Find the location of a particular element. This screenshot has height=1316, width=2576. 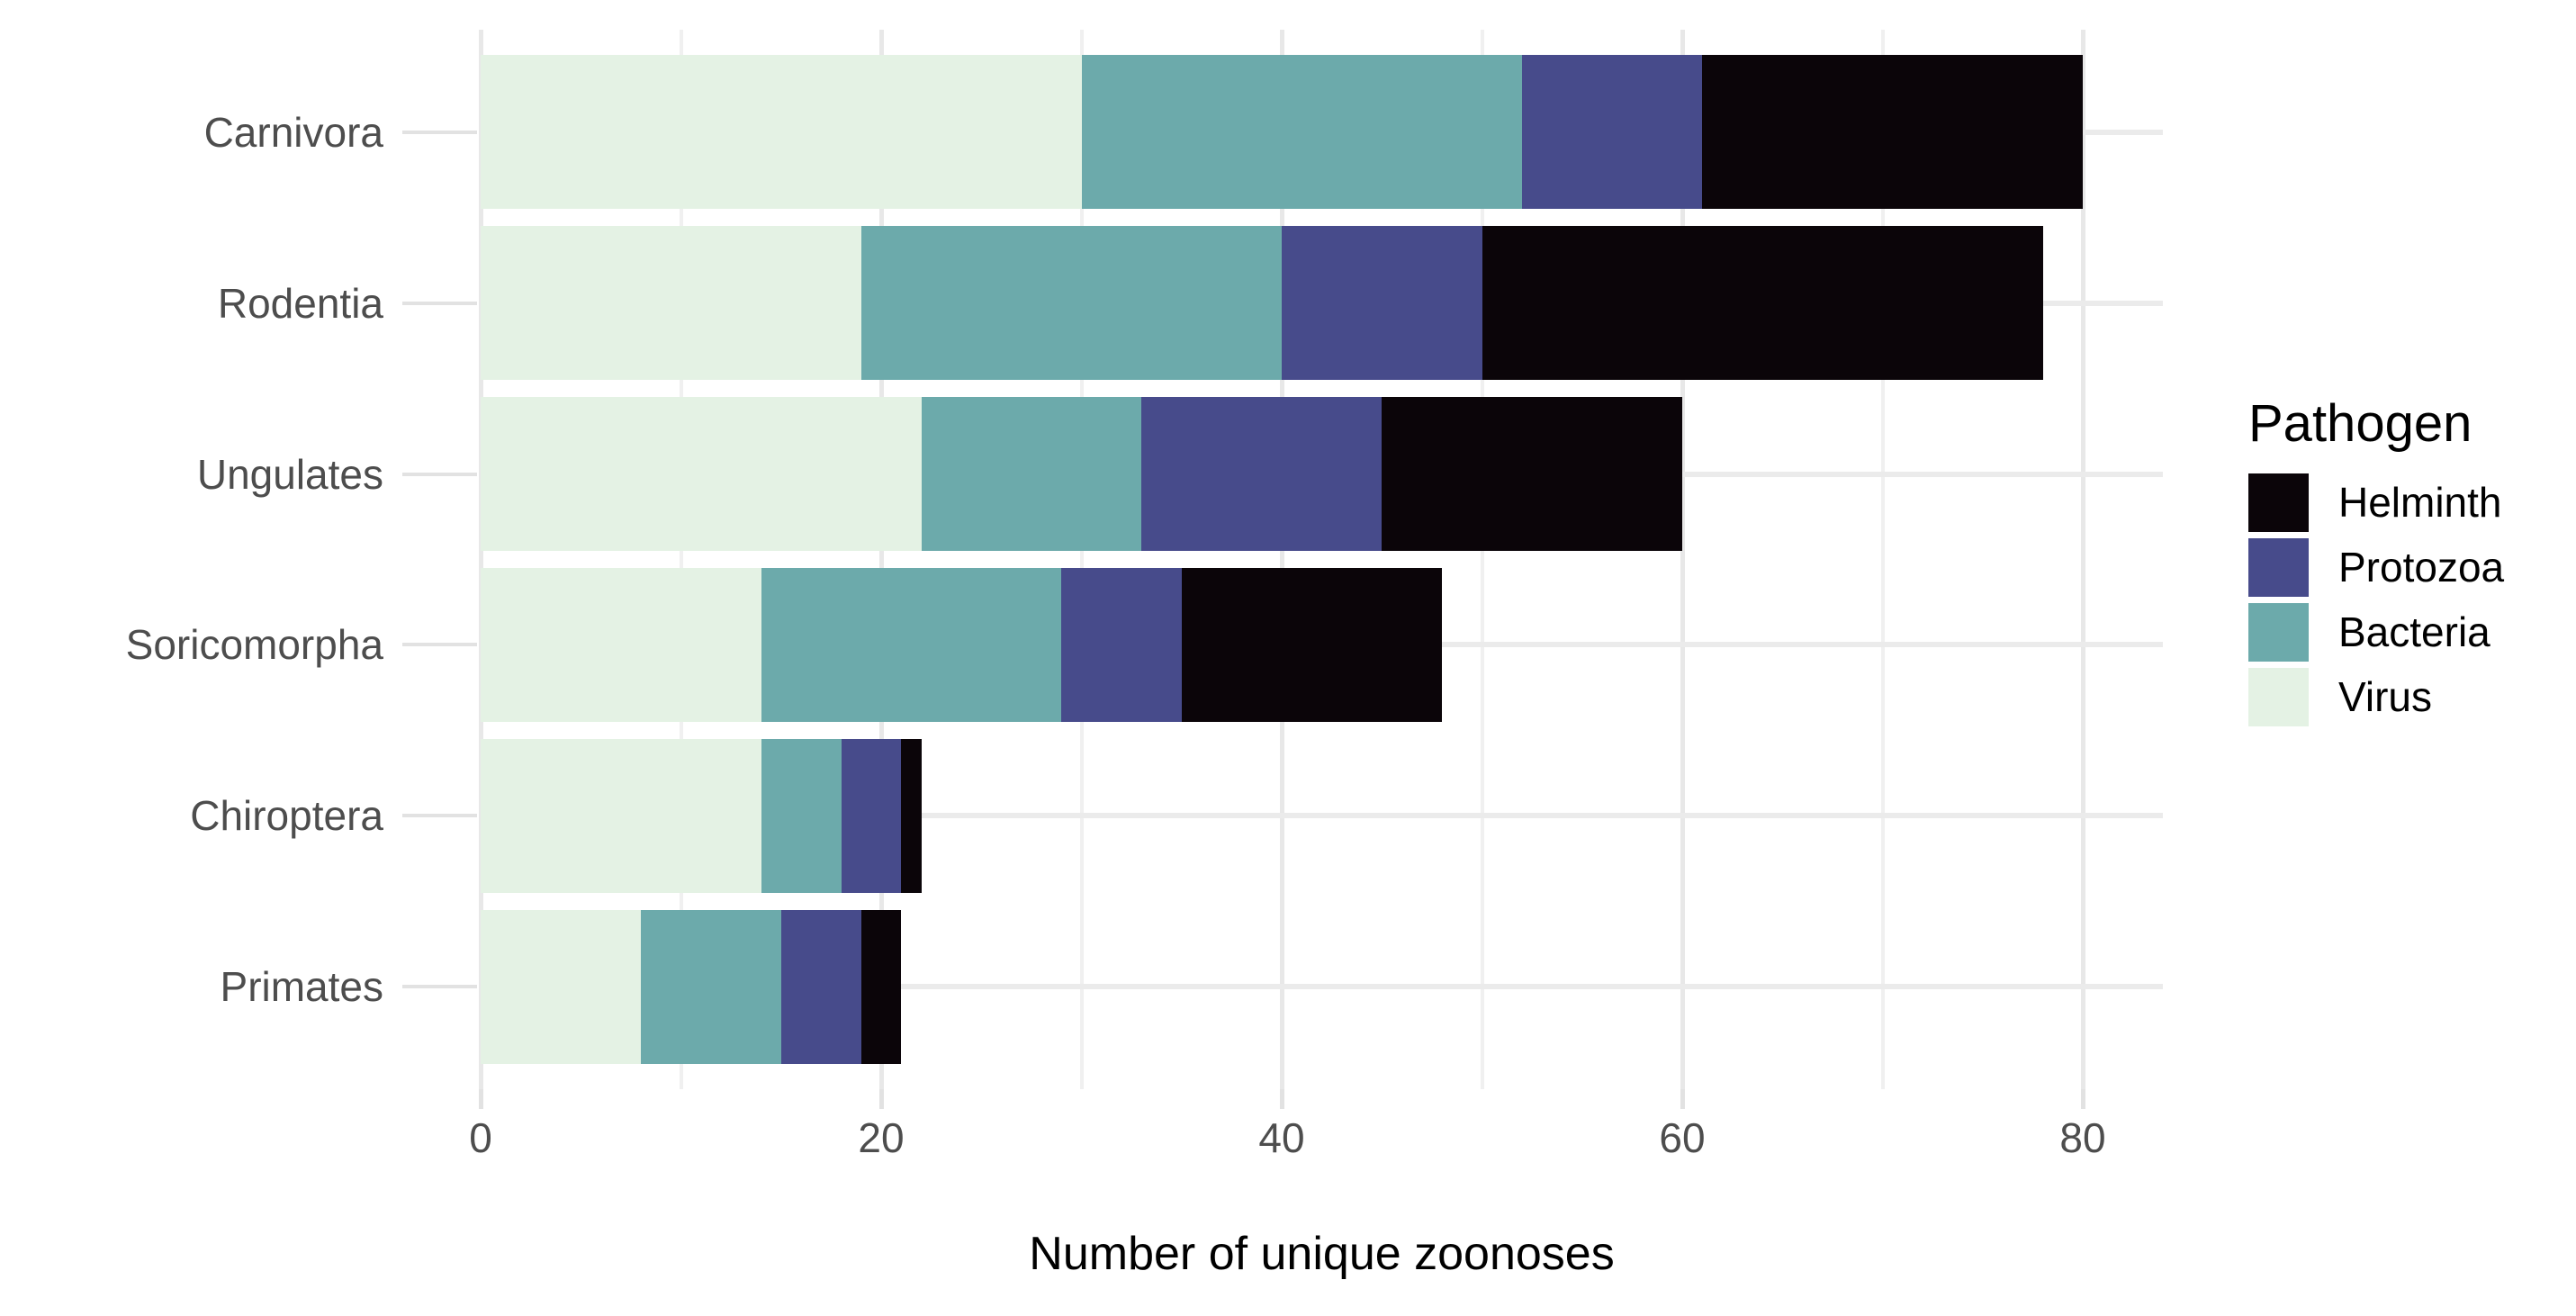

bar-segment-bacteria-rodentia is located at coordinates (1071, 303).